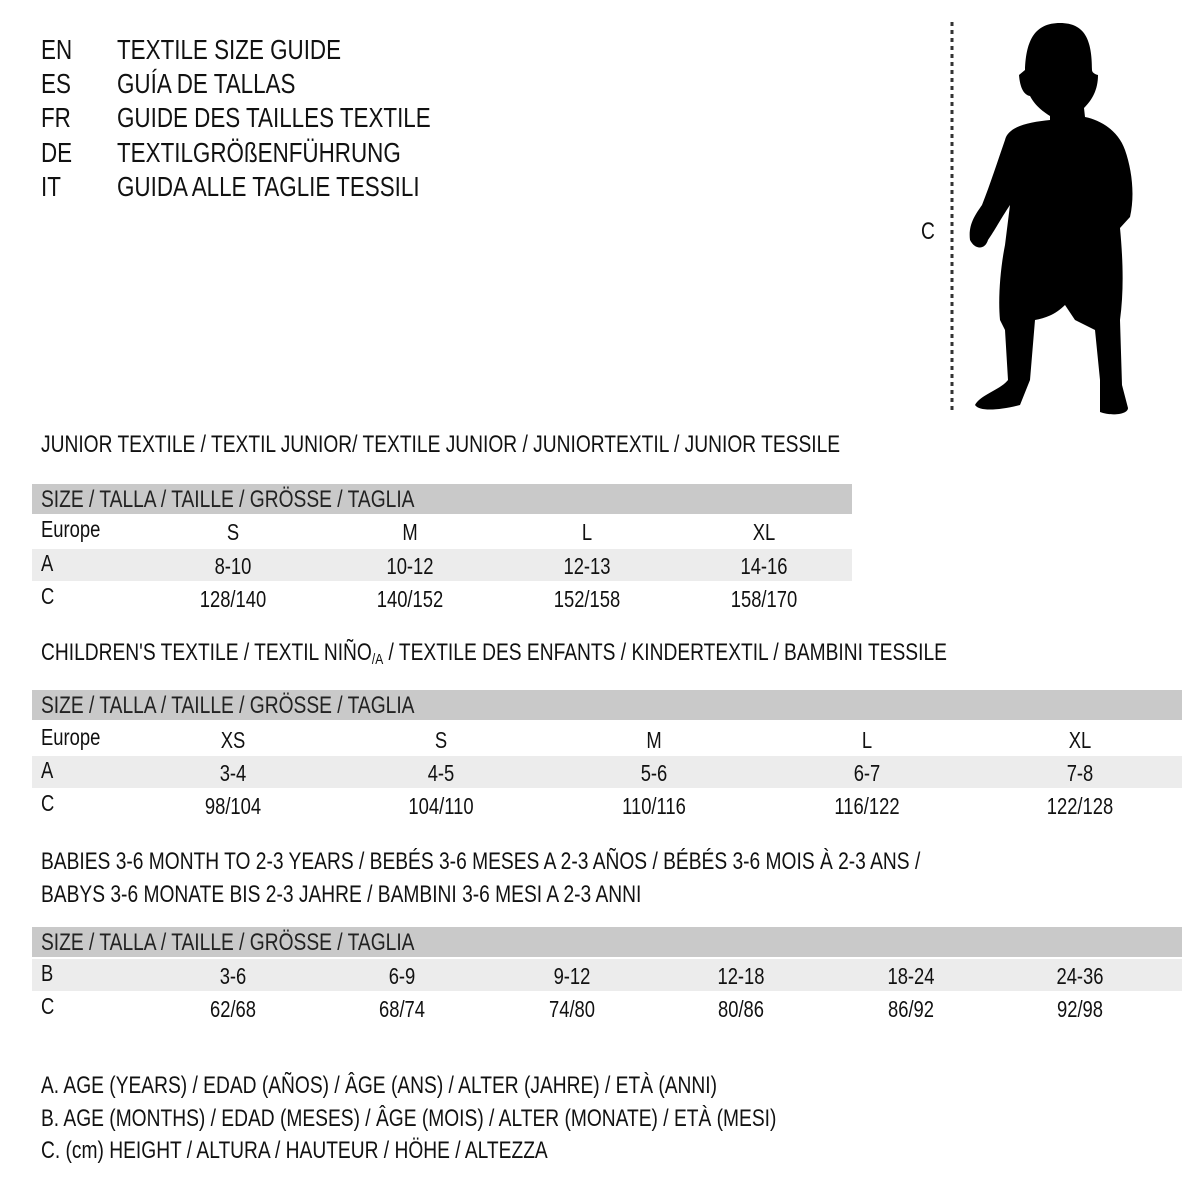 This screenshot has width=1200, height=1200. Describe the element at coordinates (51, 186) in the screenshot. I see `language-code: IT` at that location.